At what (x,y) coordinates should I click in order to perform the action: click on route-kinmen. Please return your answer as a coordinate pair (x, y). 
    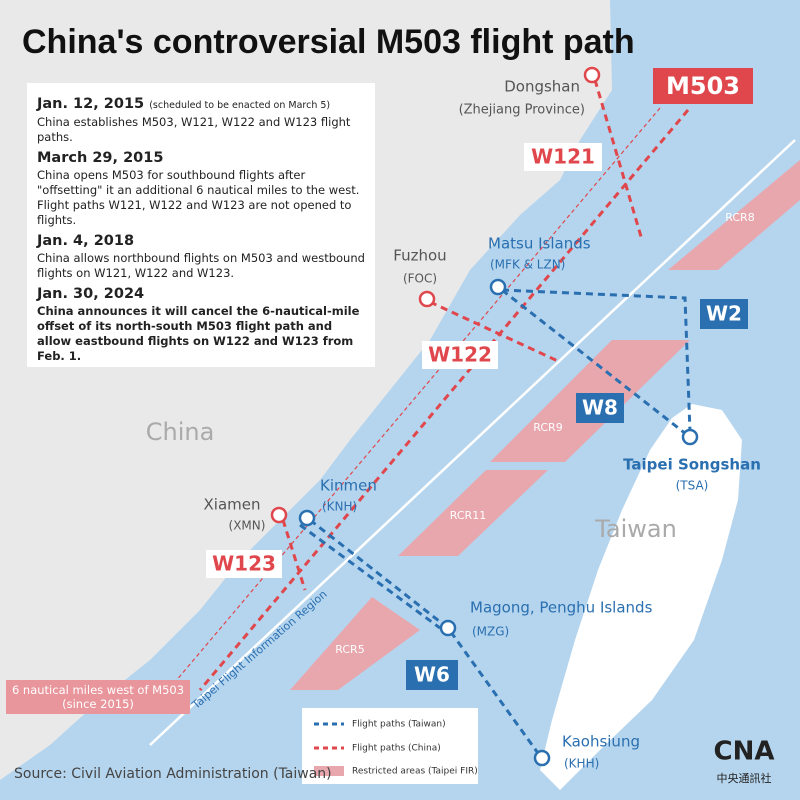
    Looking at the image, I should click on (370, 576).